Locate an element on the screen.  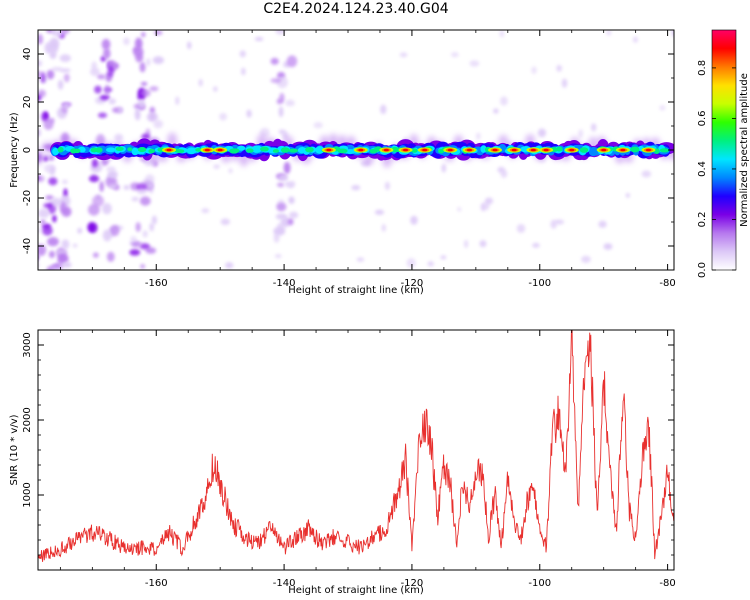
colorbar-frame is located at coordinates (724, 150).